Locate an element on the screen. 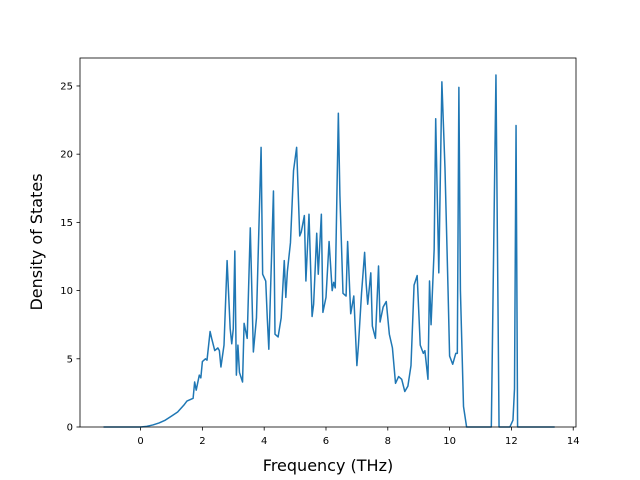  x-tick-label: 14 is located at coordinates (573, 441).